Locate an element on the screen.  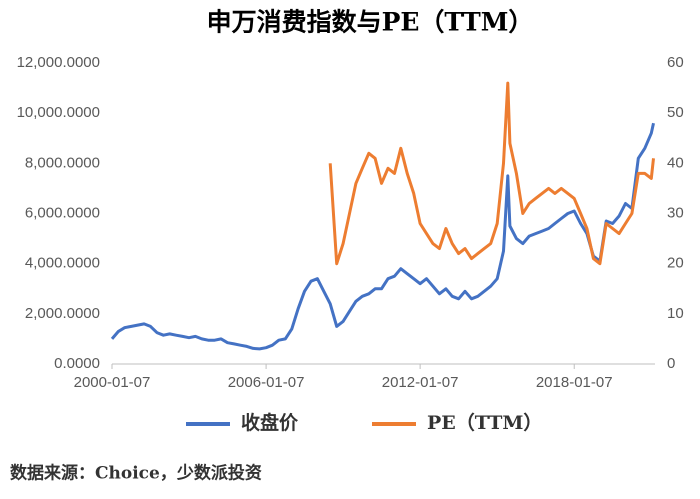
y2-tick-label: 30 is located at coordinates (675, 212).